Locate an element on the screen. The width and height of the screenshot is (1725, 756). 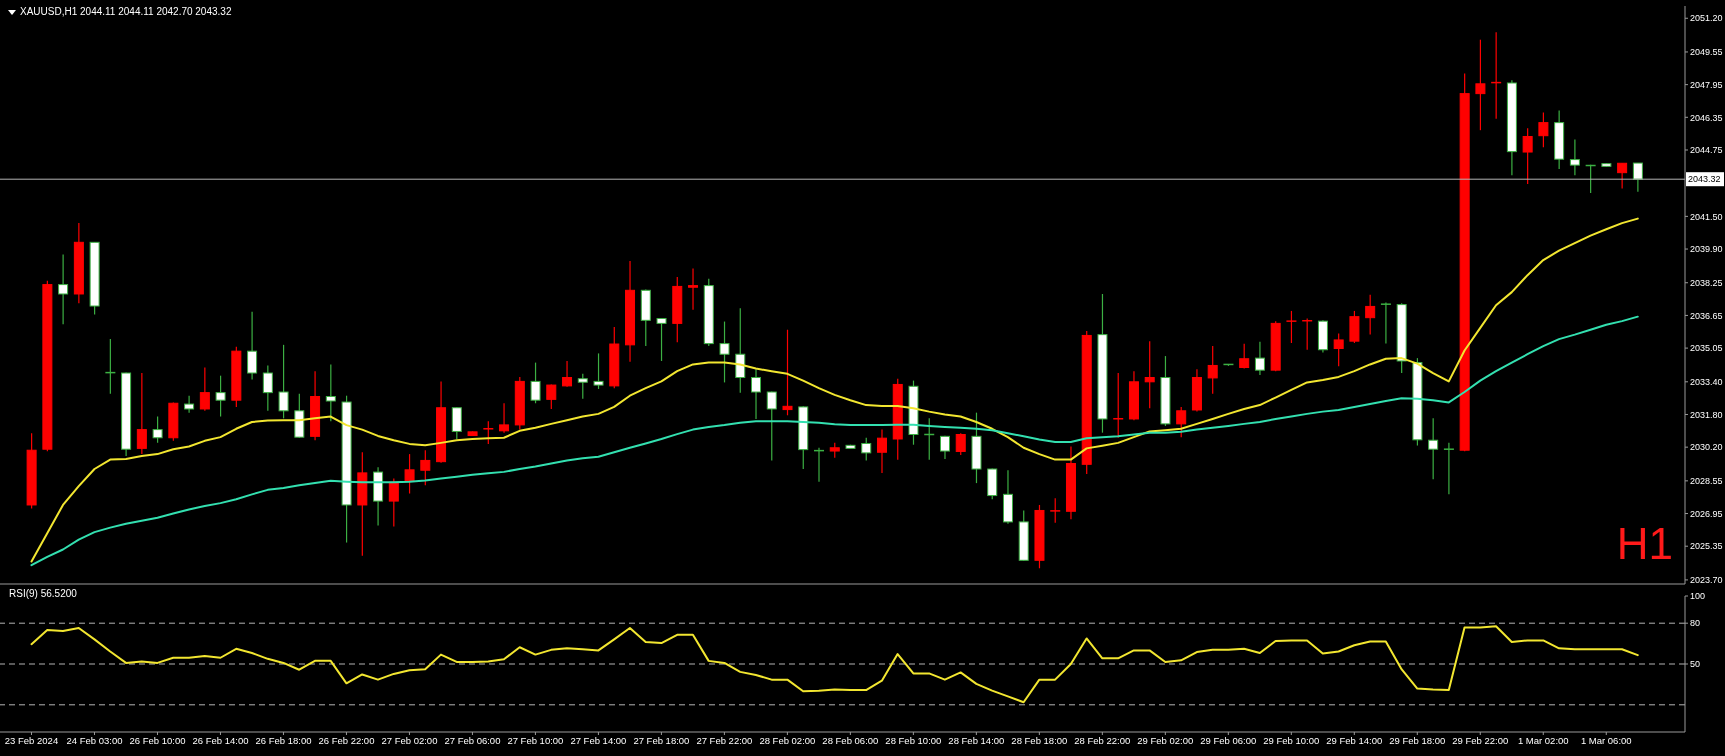
x-tick-label: 29 Feb 18:00 is located at coordinates (1417, 740).